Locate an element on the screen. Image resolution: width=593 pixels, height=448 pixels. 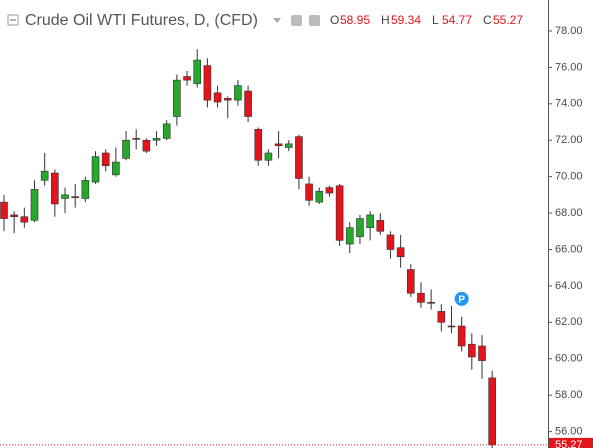
y-tick-label: 60.00 is located at coordinates (569, 359).